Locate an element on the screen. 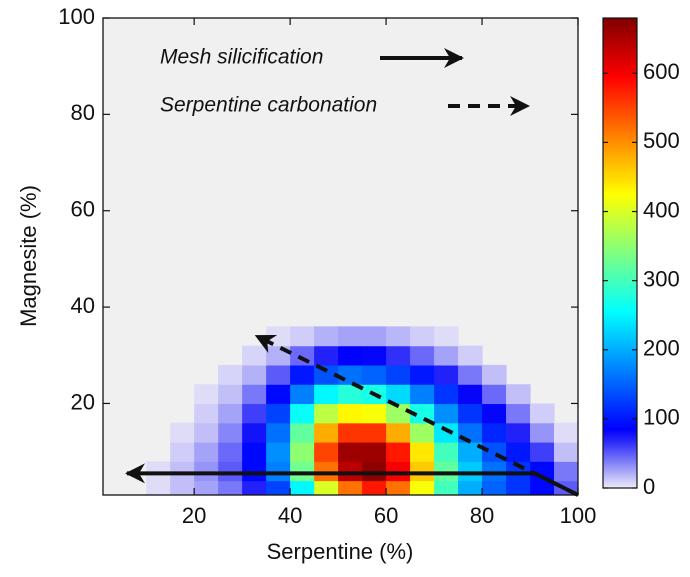  colorbar-tick-label: 100 is located at coordinates (661, 417).